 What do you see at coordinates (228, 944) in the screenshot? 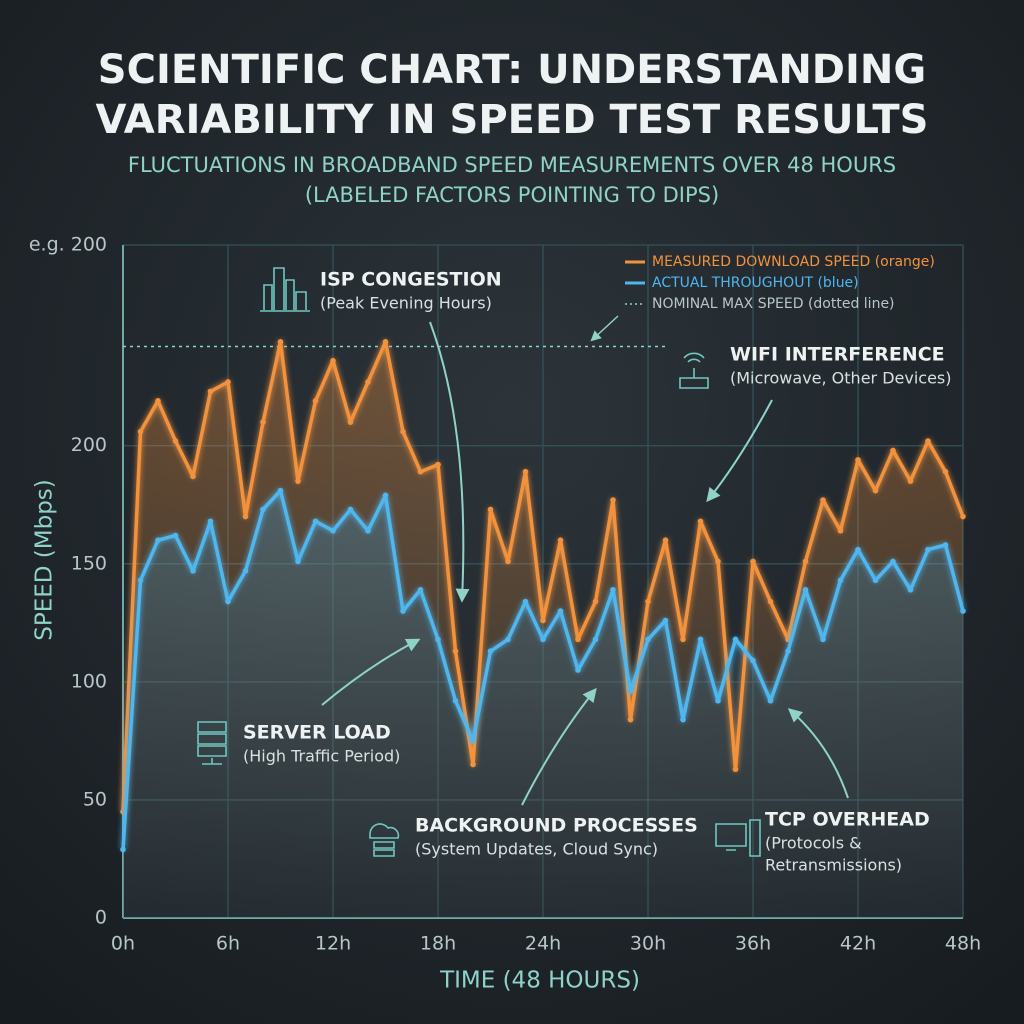
I see `x-tick-label: 6h` at bounding box center [228, 944].